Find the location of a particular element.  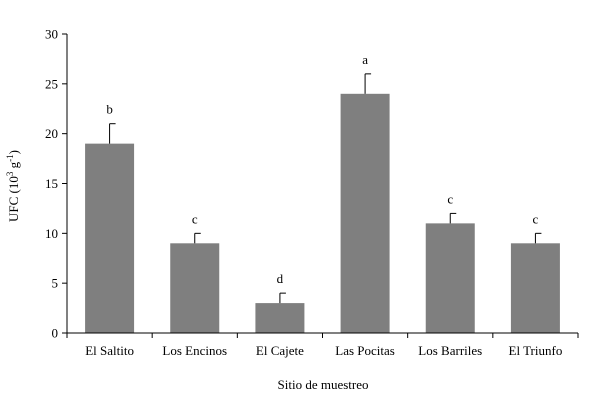

x-category-label: Las Pocitas is located at coordinates (365, 350).